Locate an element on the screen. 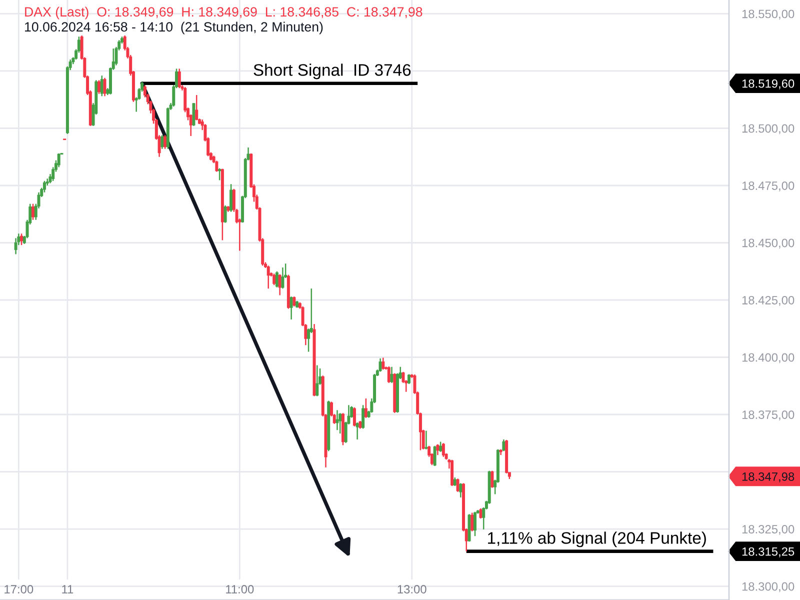 This screenshot has height=600, width=800. y-tick-label: 18.550,00 is located at coordinates (768, 15).